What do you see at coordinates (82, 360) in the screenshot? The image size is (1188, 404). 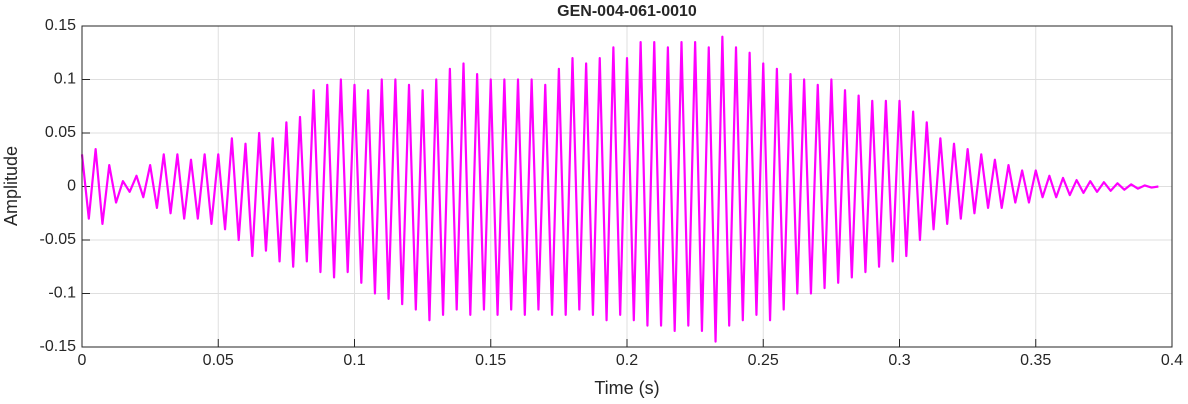 I see `x-tick-label: 0` at bounding box center [82, 360].